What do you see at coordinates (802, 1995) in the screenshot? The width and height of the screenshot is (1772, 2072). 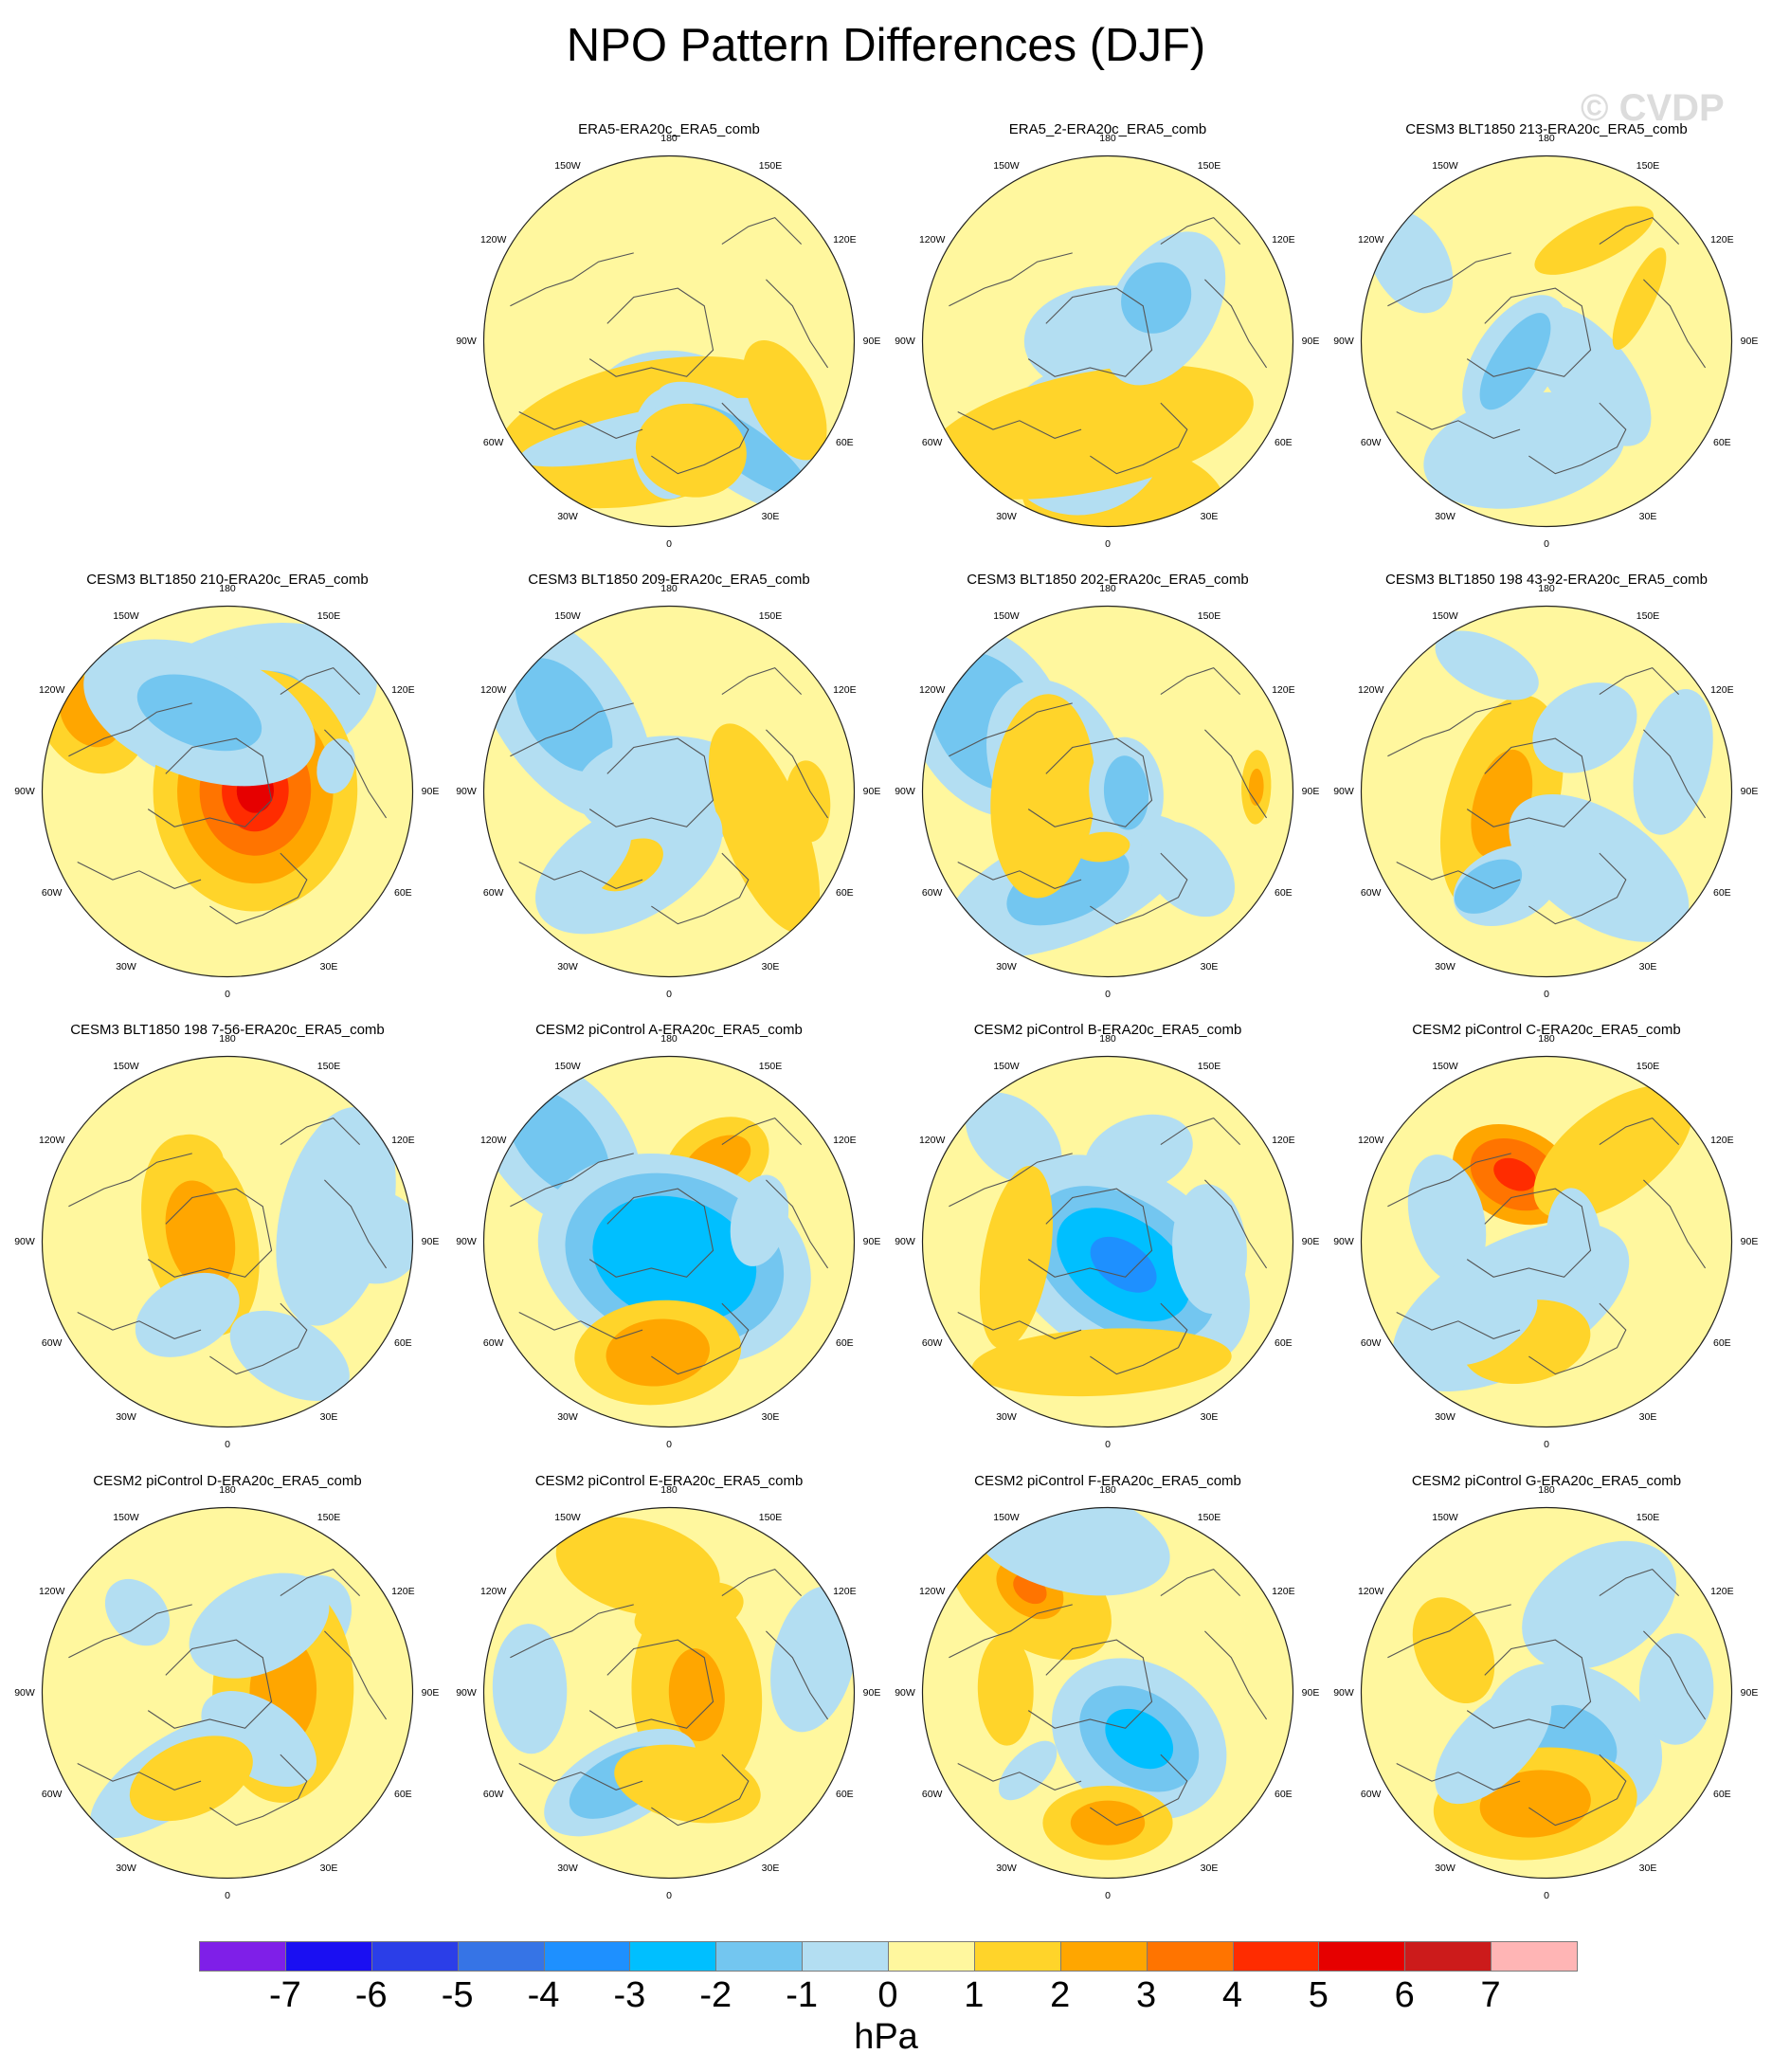 I see `colorbar-tick-label: -1` at bounding box center [802, 1995].